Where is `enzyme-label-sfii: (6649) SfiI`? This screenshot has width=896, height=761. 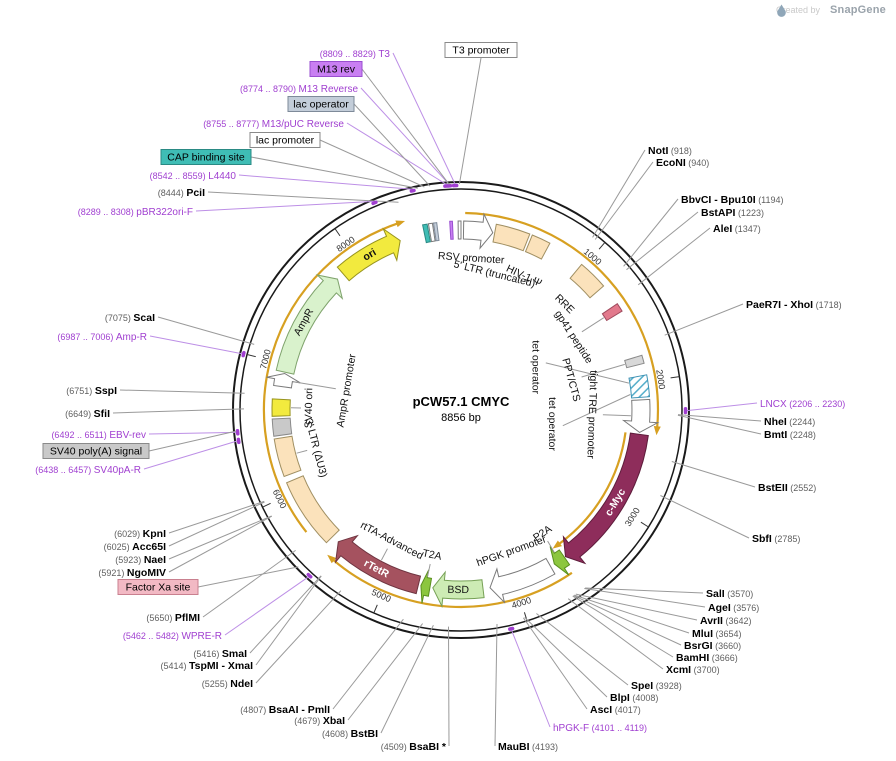 enzyme-label-sfii: (6649) SfiI is located at coordinates (155, 414).